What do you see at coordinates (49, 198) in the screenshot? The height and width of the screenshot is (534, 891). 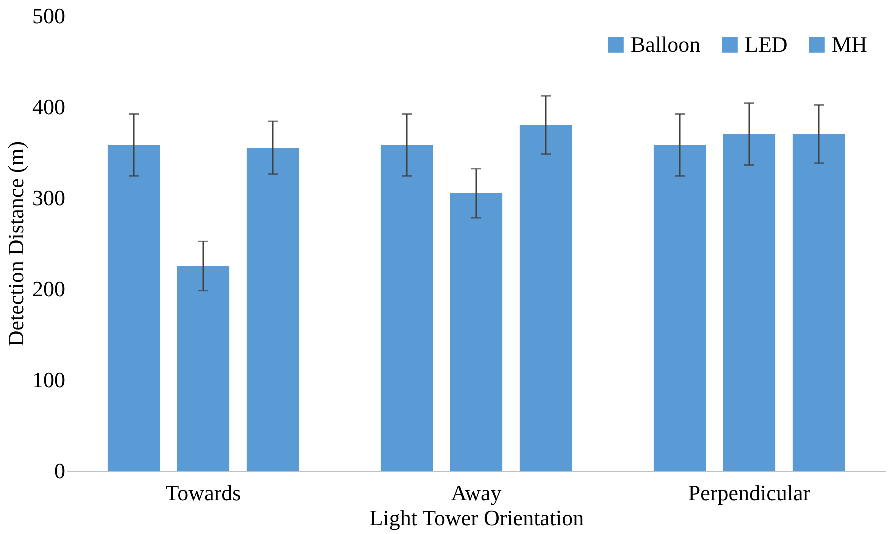 I see `y-tick-label: 300` at bounding box center [49, 198].